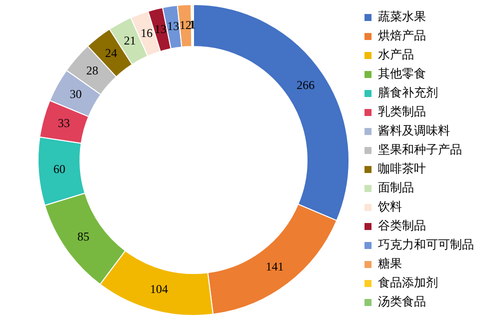 The width and height of the screenshot is (488, 320). What do you see at coordinates (402, 225) in the screenshot?
I see `legend-label: 谷类制品` at bounding box center [402, 225].